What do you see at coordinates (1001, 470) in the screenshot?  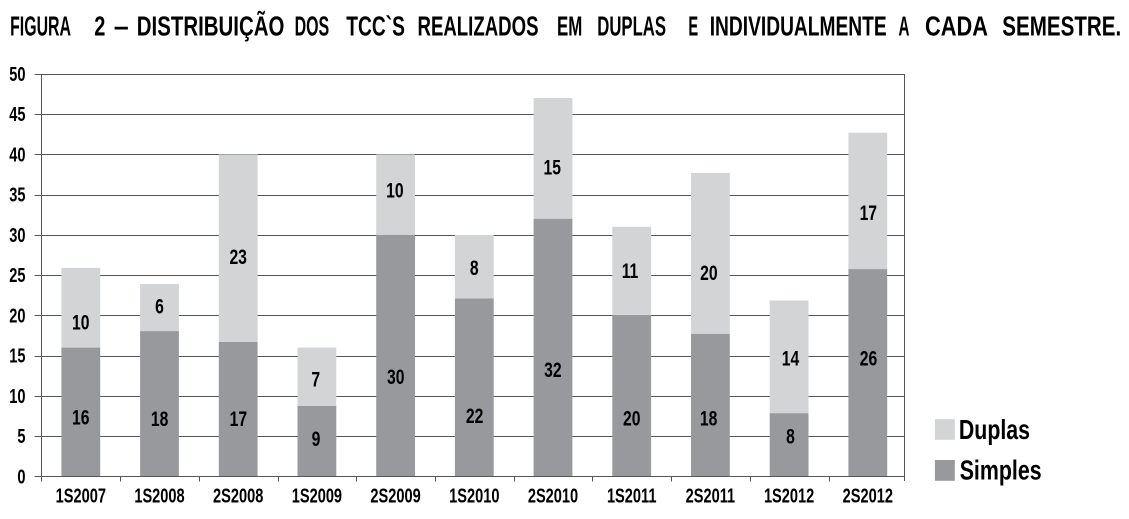 I see `svg-text: Simples` at bounding box center [1001, 470].